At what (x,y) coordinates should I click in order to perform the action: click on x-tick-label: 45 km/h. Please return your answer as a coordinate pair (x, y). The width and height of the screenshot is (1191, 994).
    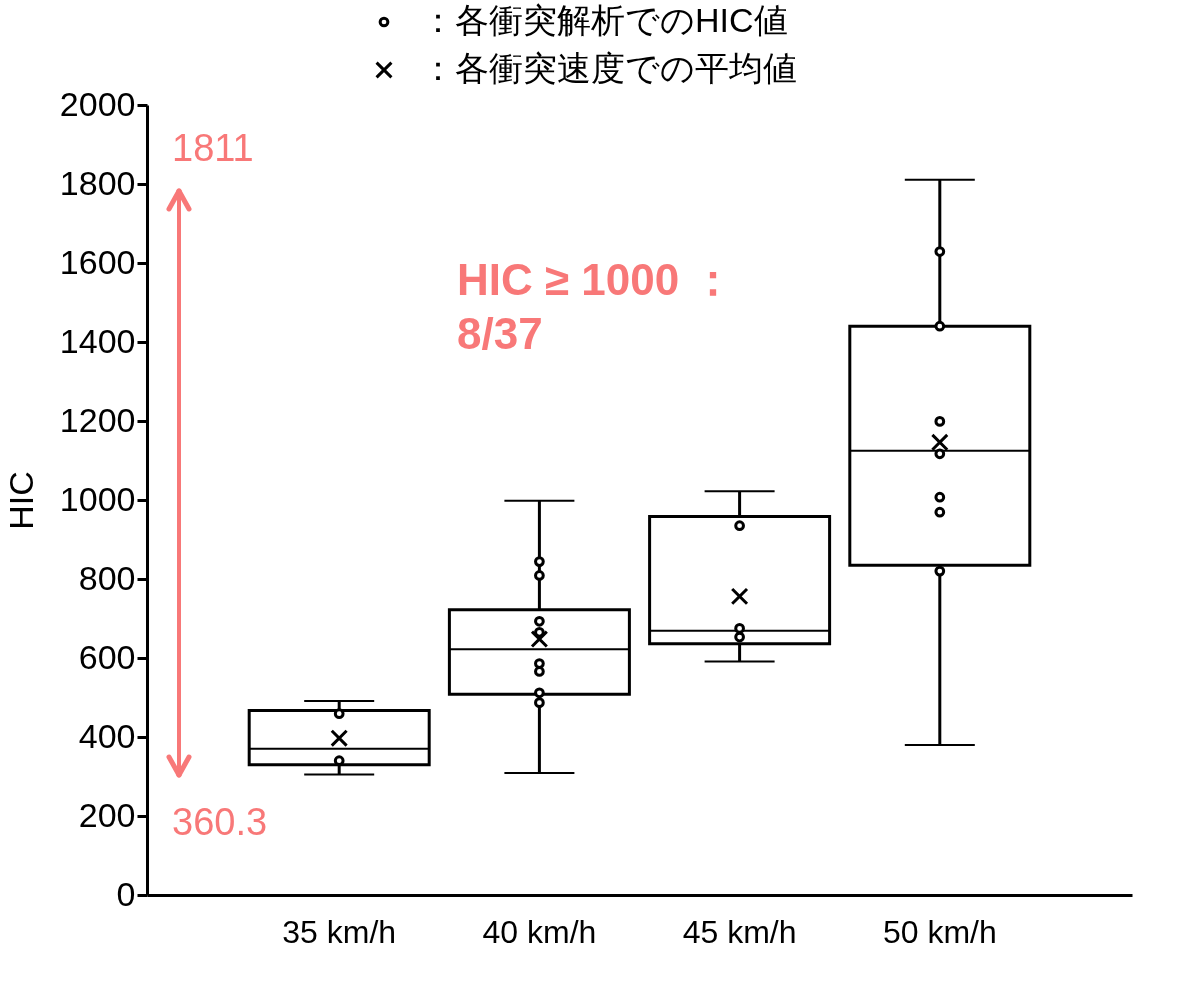
    Looking at the image, I should click on (739, 931).